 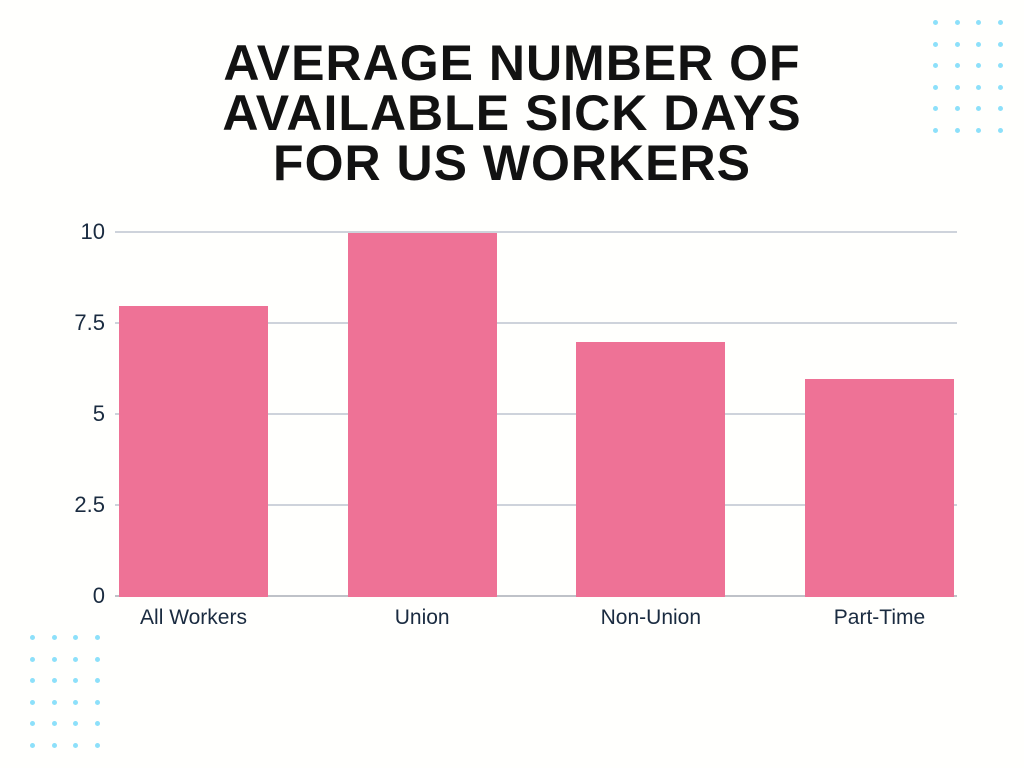 I want to click on x-label-all-workers: All Workers, so click(x=193, y=617).